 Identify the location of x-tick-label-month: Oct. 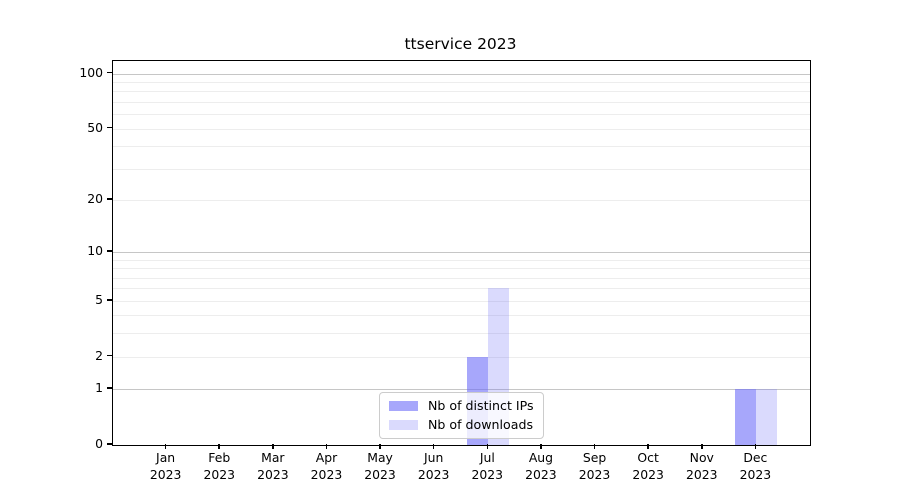
(648, 457).